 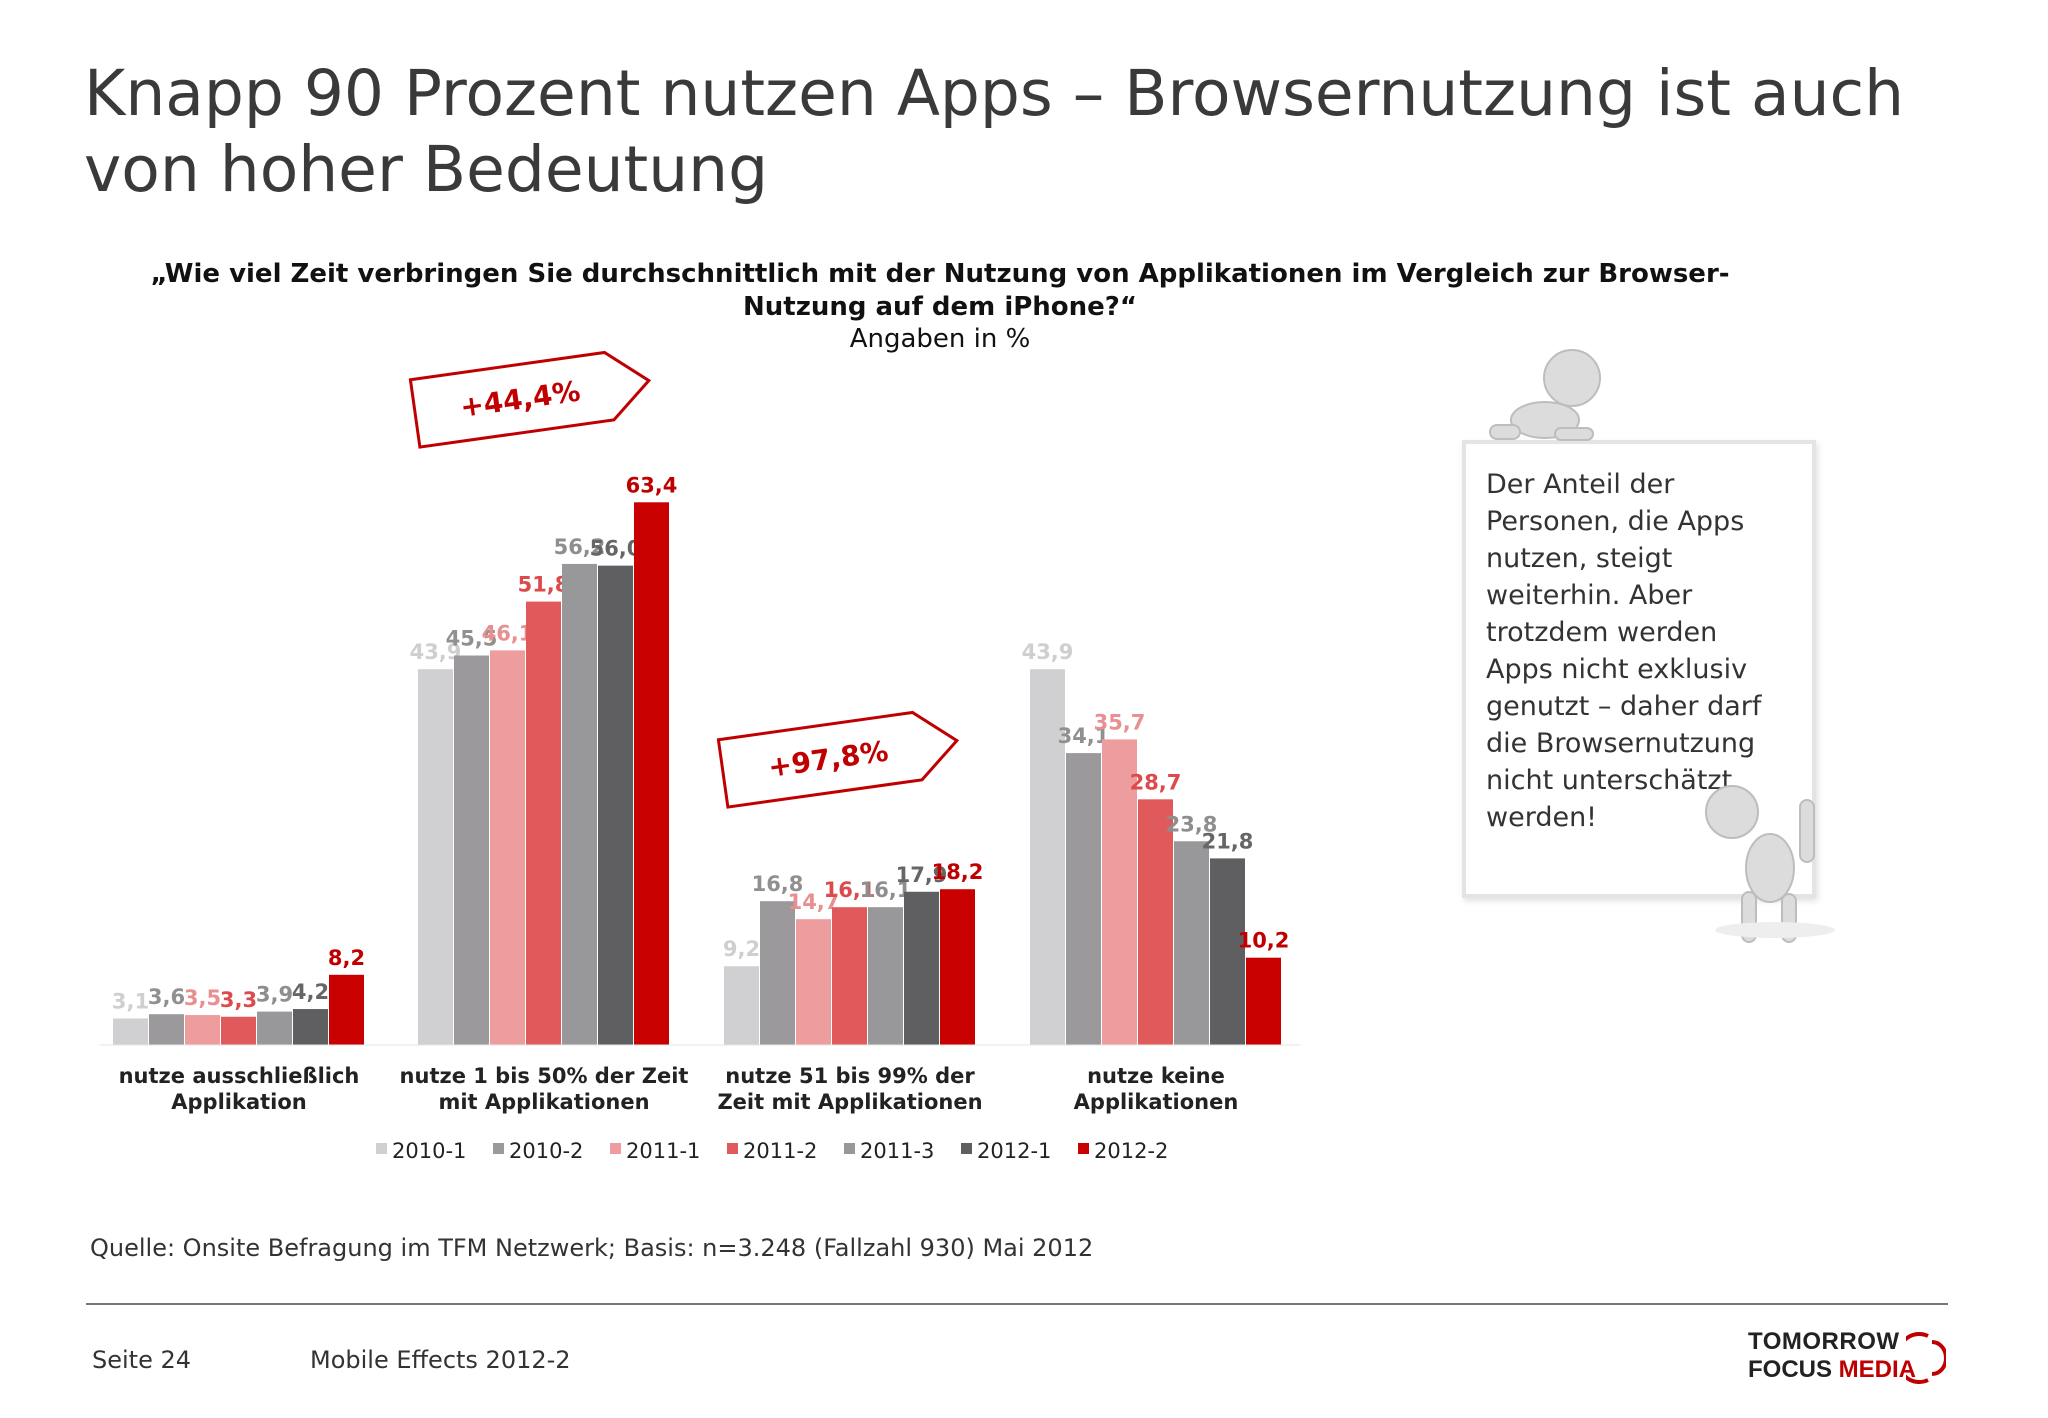 I want to click on report-name: Mobile Effects 2012-2, so click(x=440, y=1360).